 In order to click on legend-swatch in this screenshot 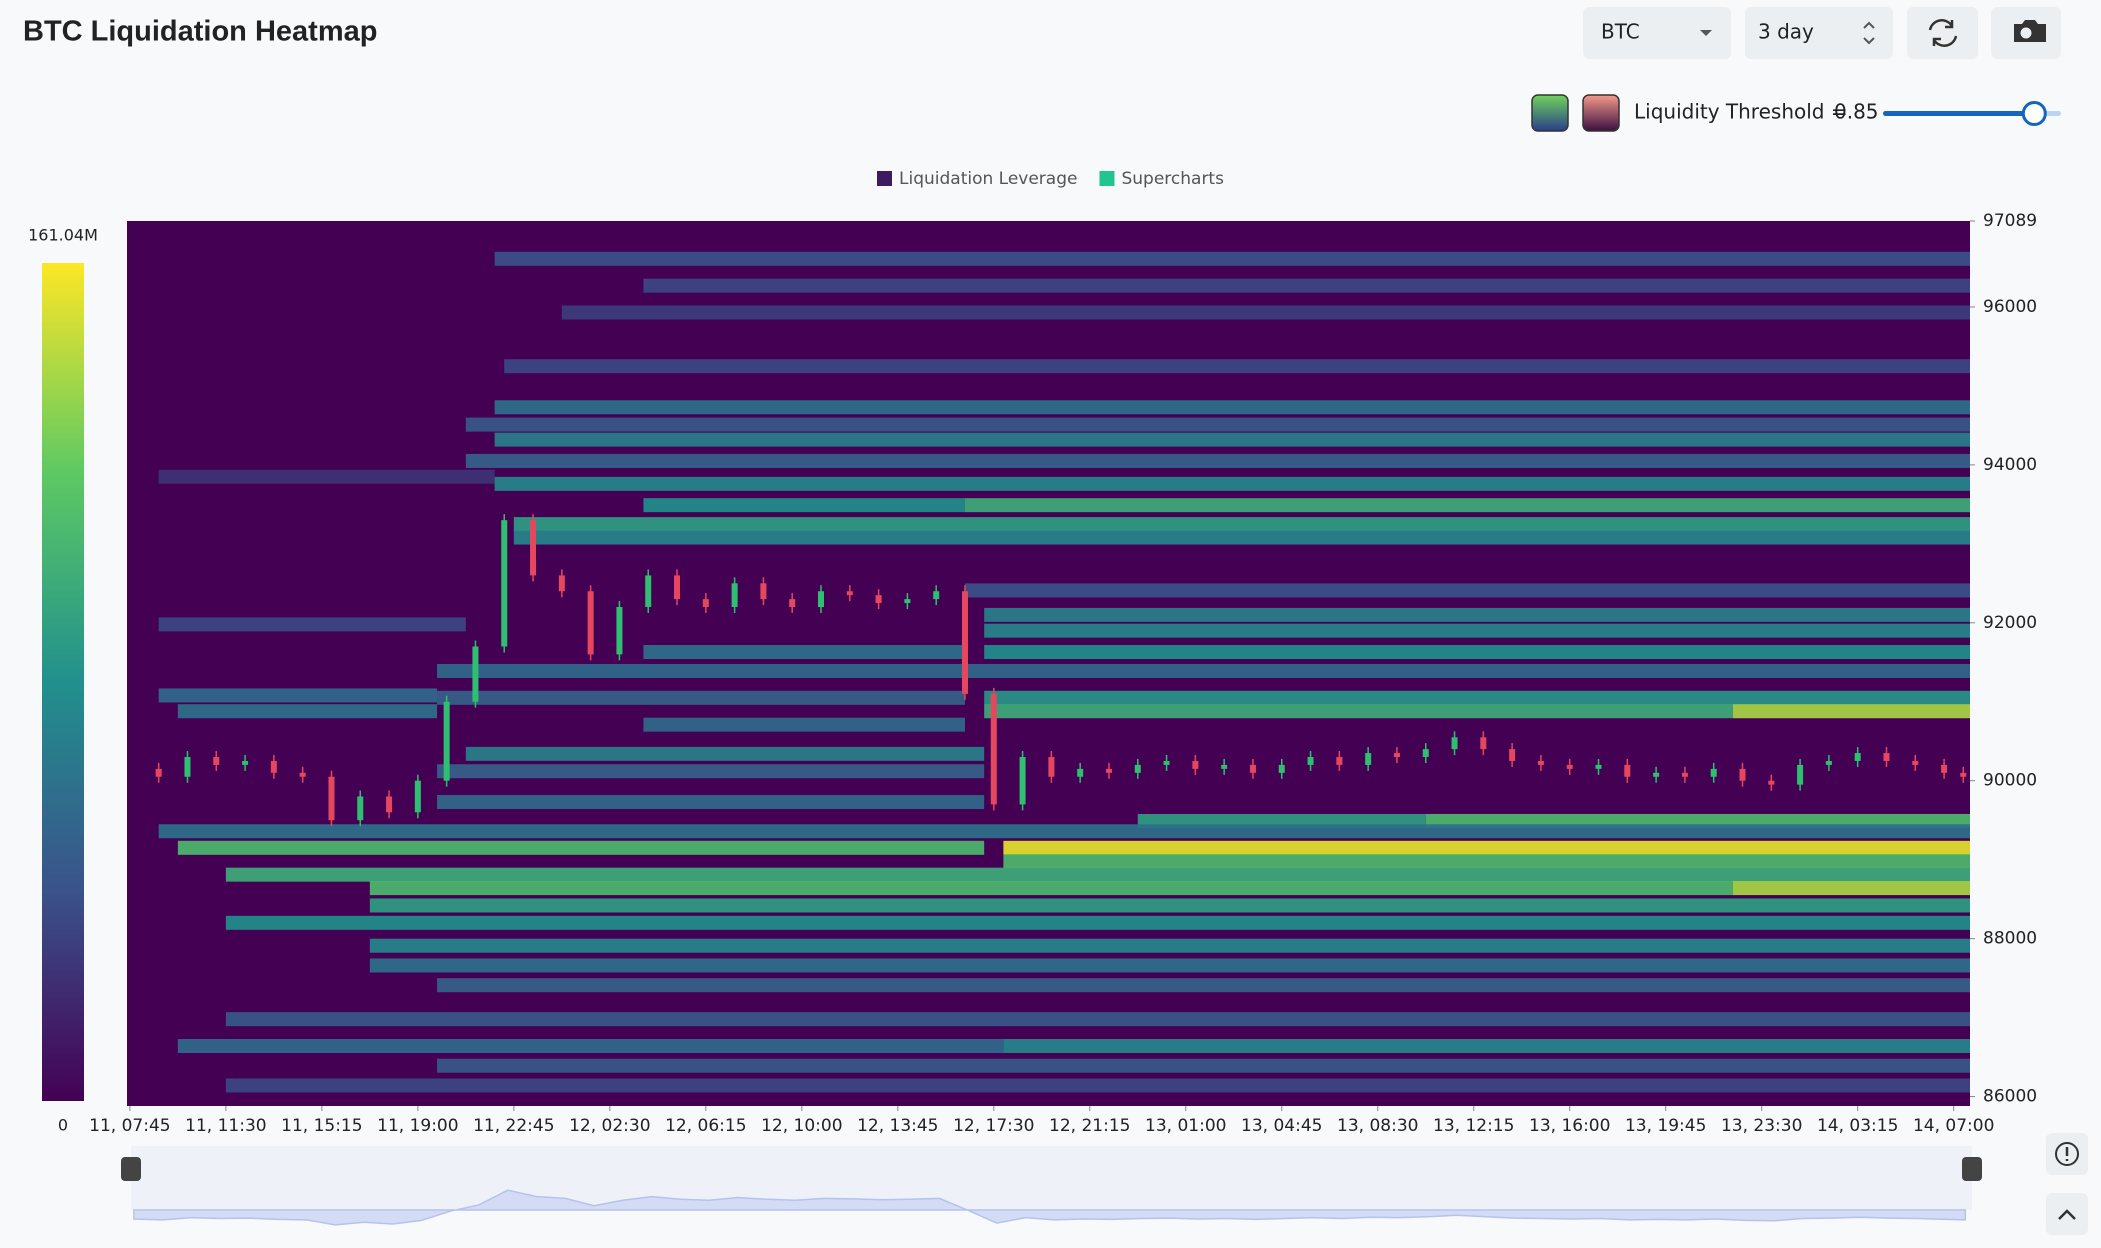, I will do `click(884, 178)`.